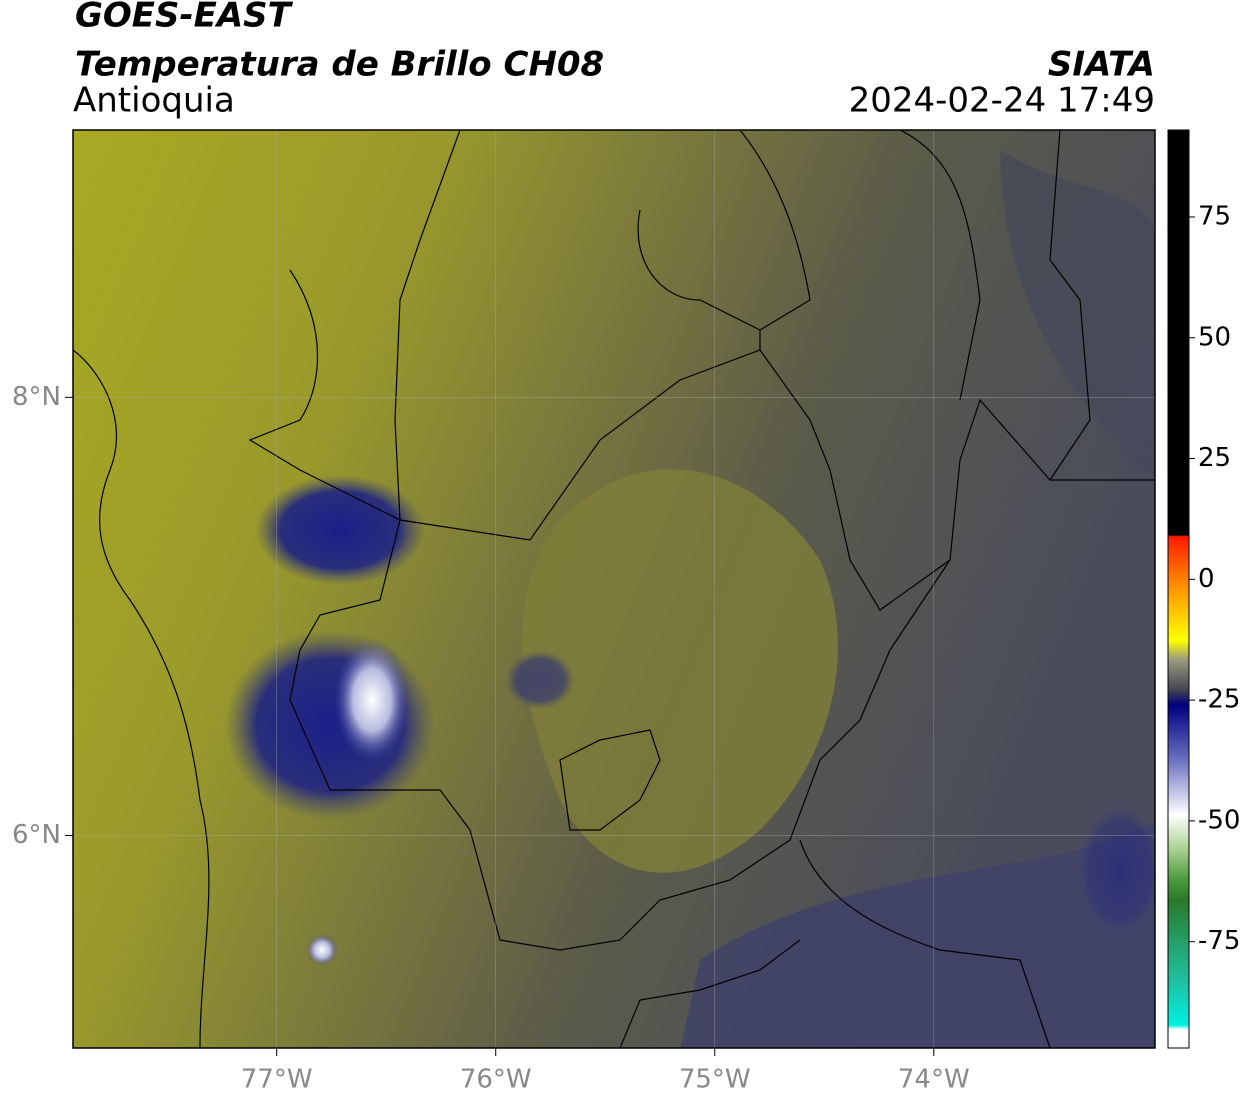 The image size is (1252, 1099). I want to click on x-tick-label: 77°W, so click(277, 1080).